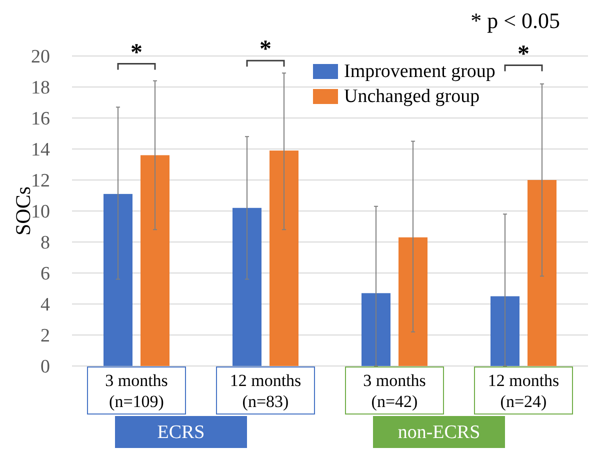  I want to click on y-tick-label: 12, so click(40, 181).